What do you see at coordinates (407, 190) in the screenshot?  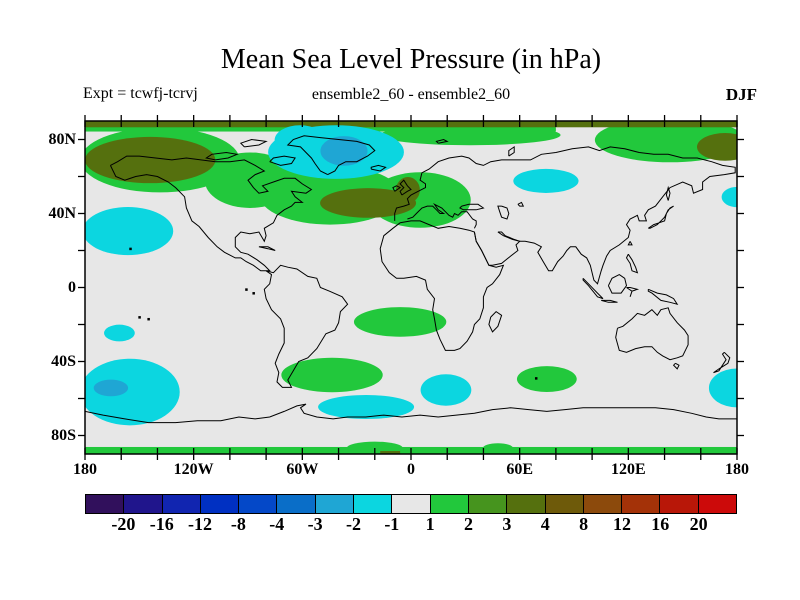 I see `anomaly-region-british-isles-core` at bounding box center [407, 190].